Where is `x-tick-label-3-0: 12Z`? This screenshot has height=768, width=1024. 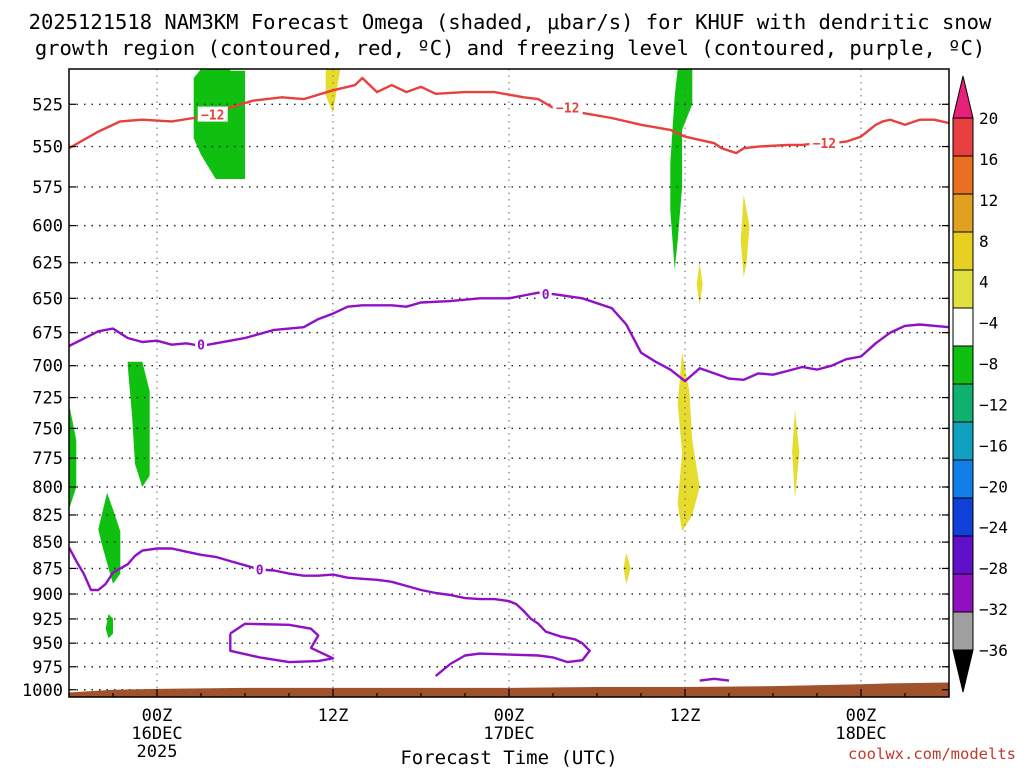 x-tick-label-3-0: 12Z is located at coordinates (685, 716).